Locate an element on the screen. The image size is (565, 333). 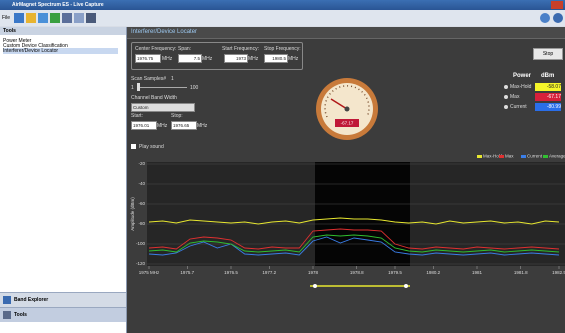
tool-item: Power Meter is located at coordinates (17, 41).